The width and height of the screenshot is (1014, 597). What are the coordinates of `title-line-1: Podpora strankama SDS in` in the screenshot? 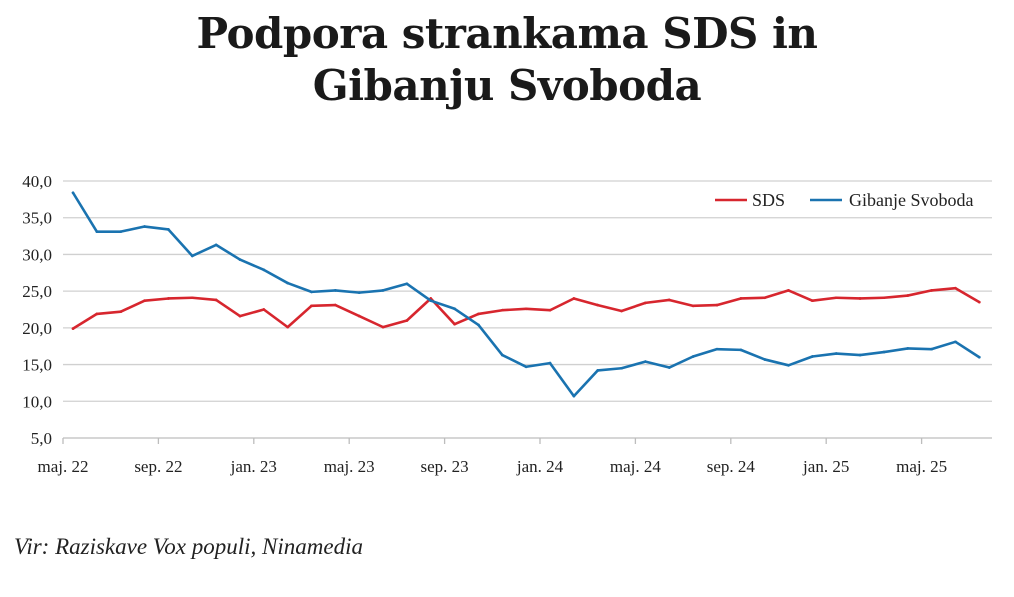 It's located at (507, 33).